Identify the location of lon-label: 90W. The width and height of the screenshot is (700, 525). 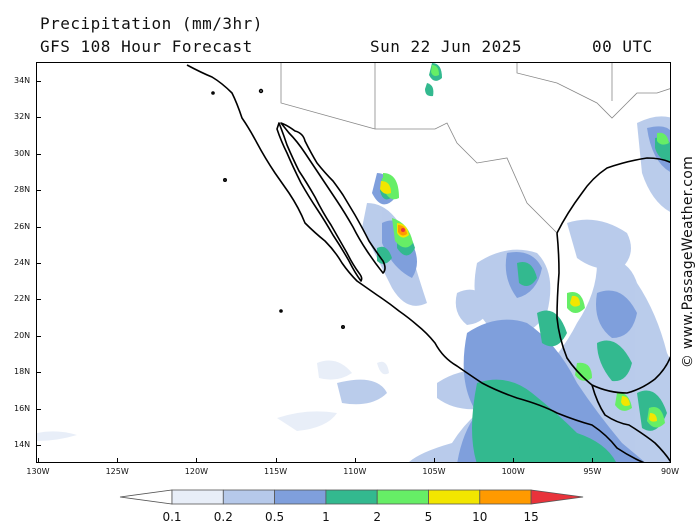
(670, 471).